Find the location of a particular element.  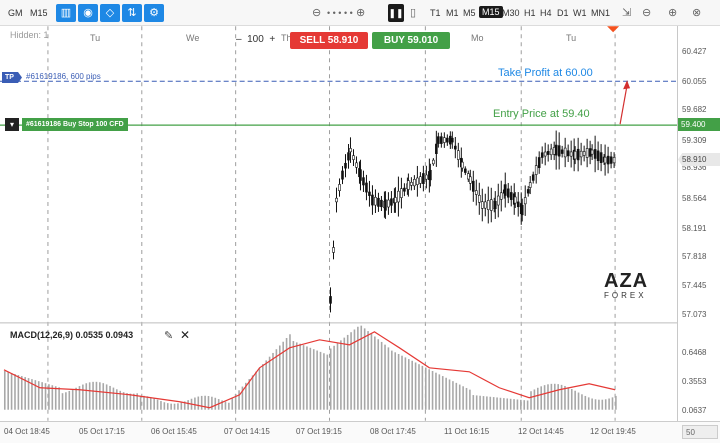

chart-type-icon: ▥ is located at coordinates (66, 13).